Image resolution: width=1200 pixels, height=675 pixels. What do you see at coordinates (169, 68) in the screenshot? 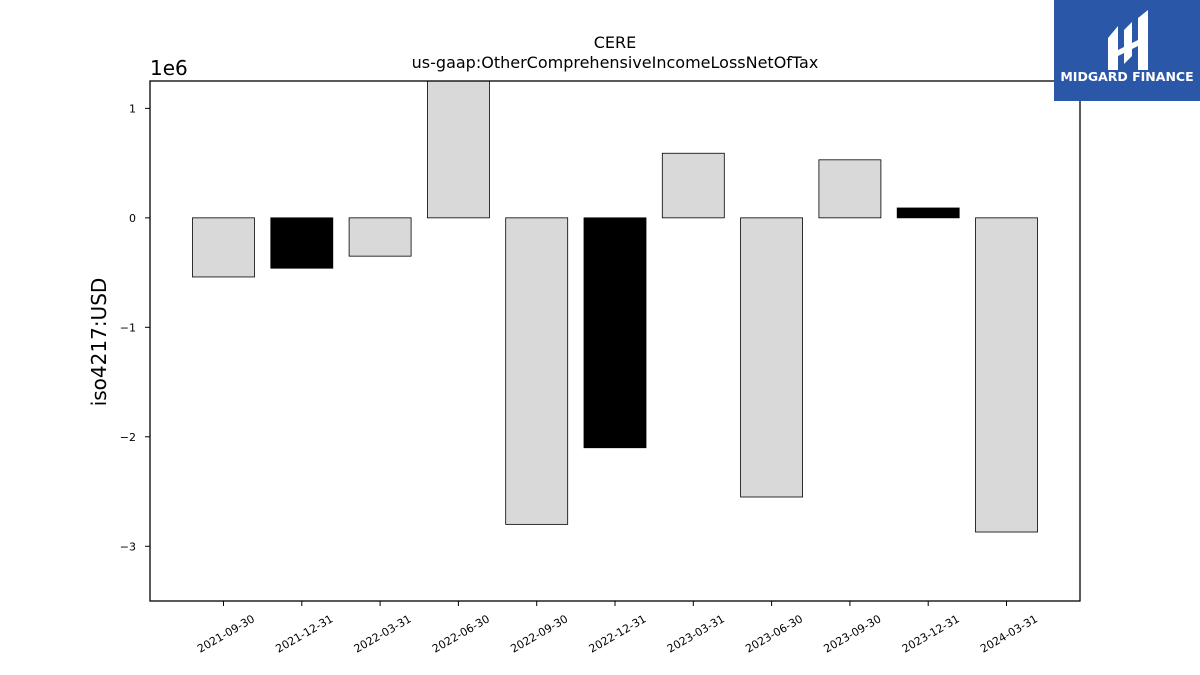
I see `y-offset-label: 1e6` at bounding box center [169, 68].